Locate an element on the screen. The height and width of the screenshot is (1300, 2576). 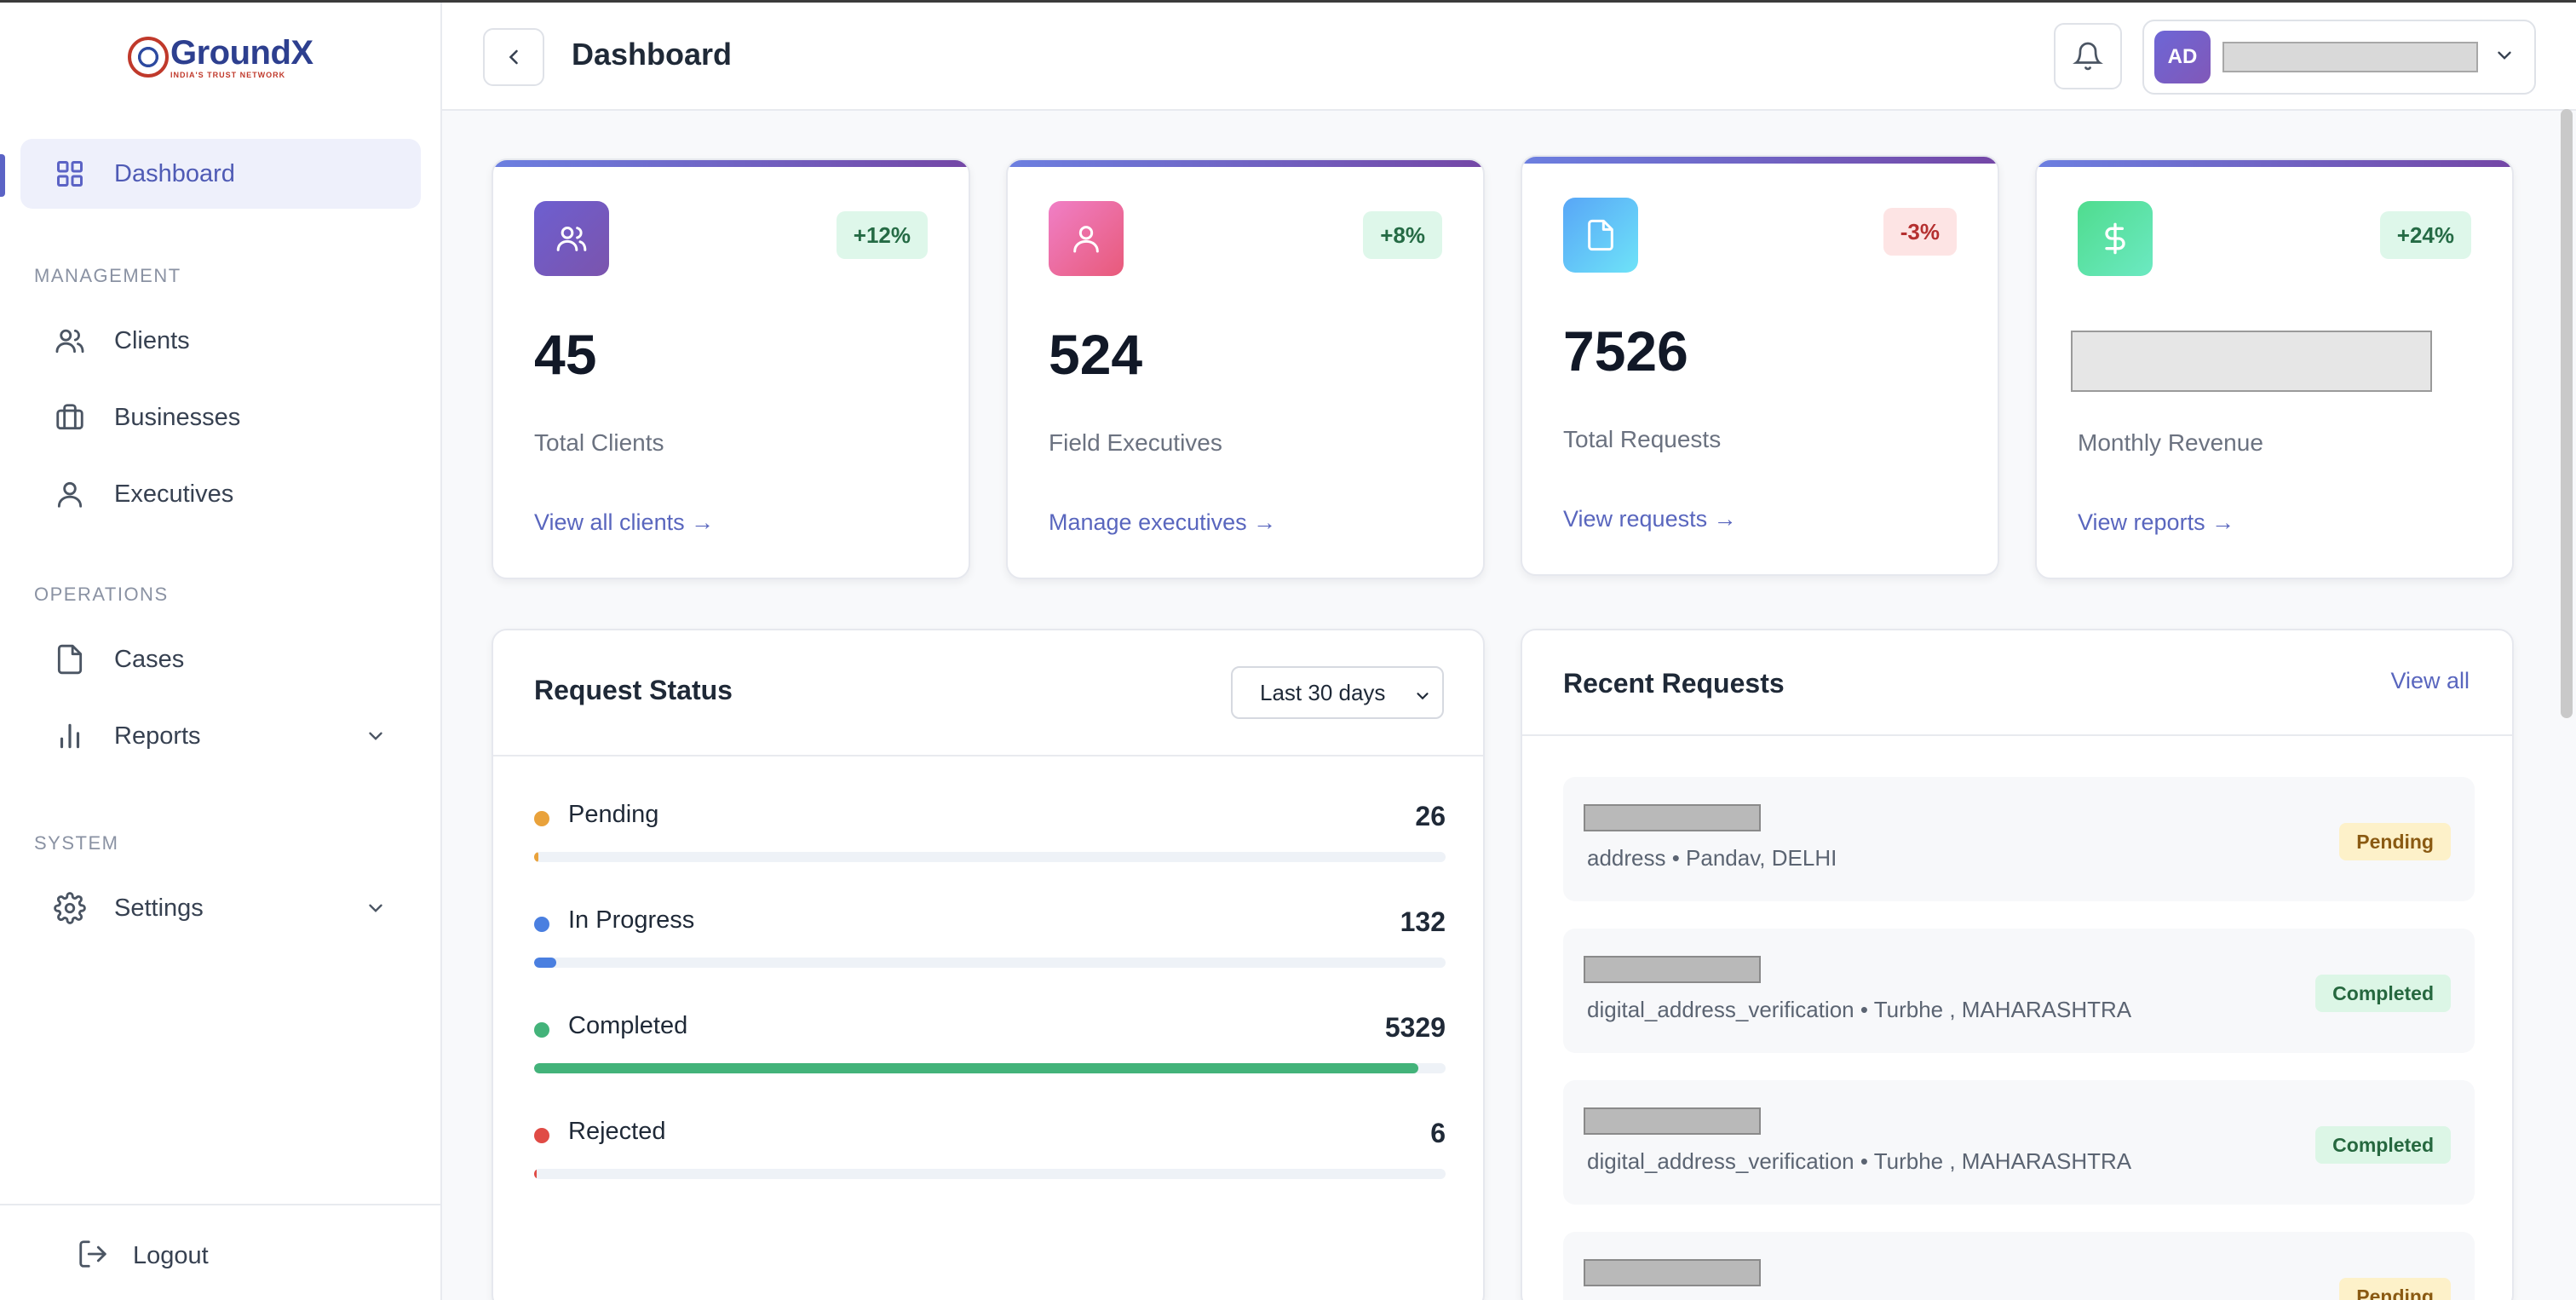
date-range-select: Last 30 days is located at coordinates (1337, 692).